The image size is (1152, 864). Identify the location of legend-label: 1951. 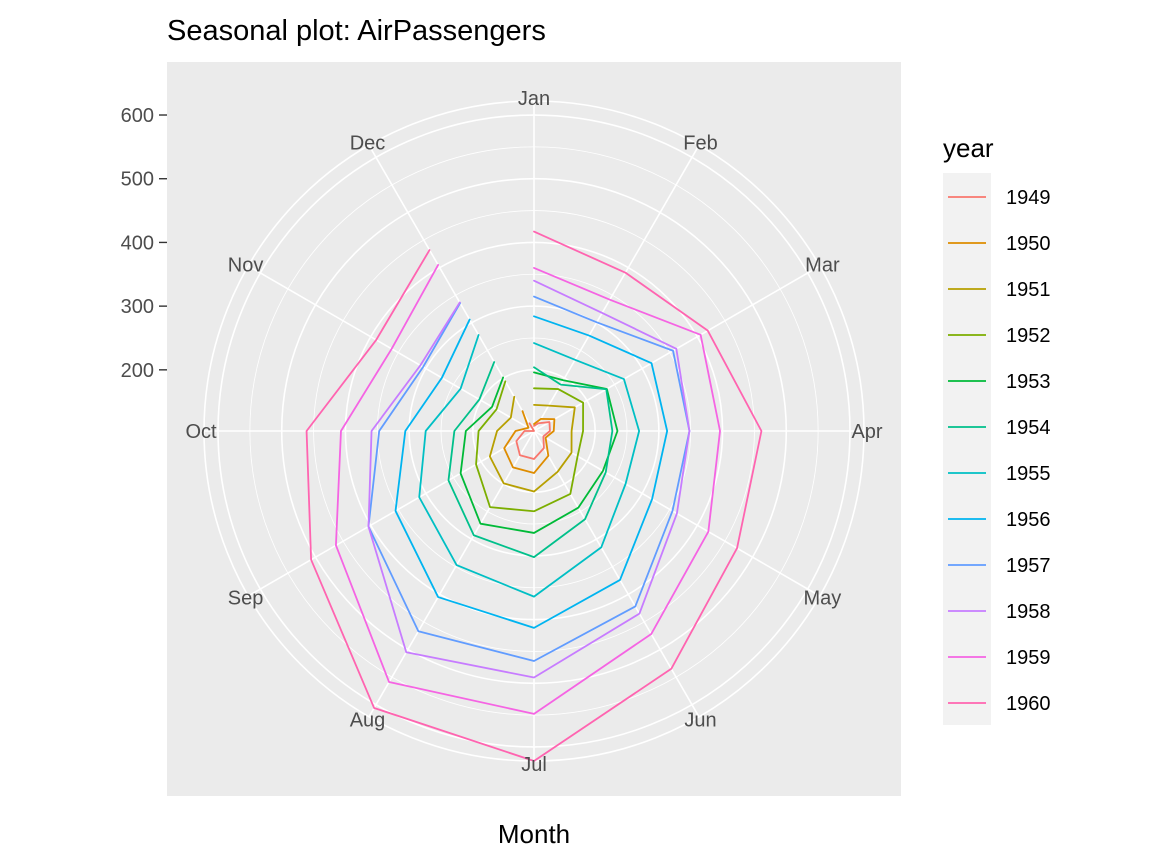
(1028, 290).